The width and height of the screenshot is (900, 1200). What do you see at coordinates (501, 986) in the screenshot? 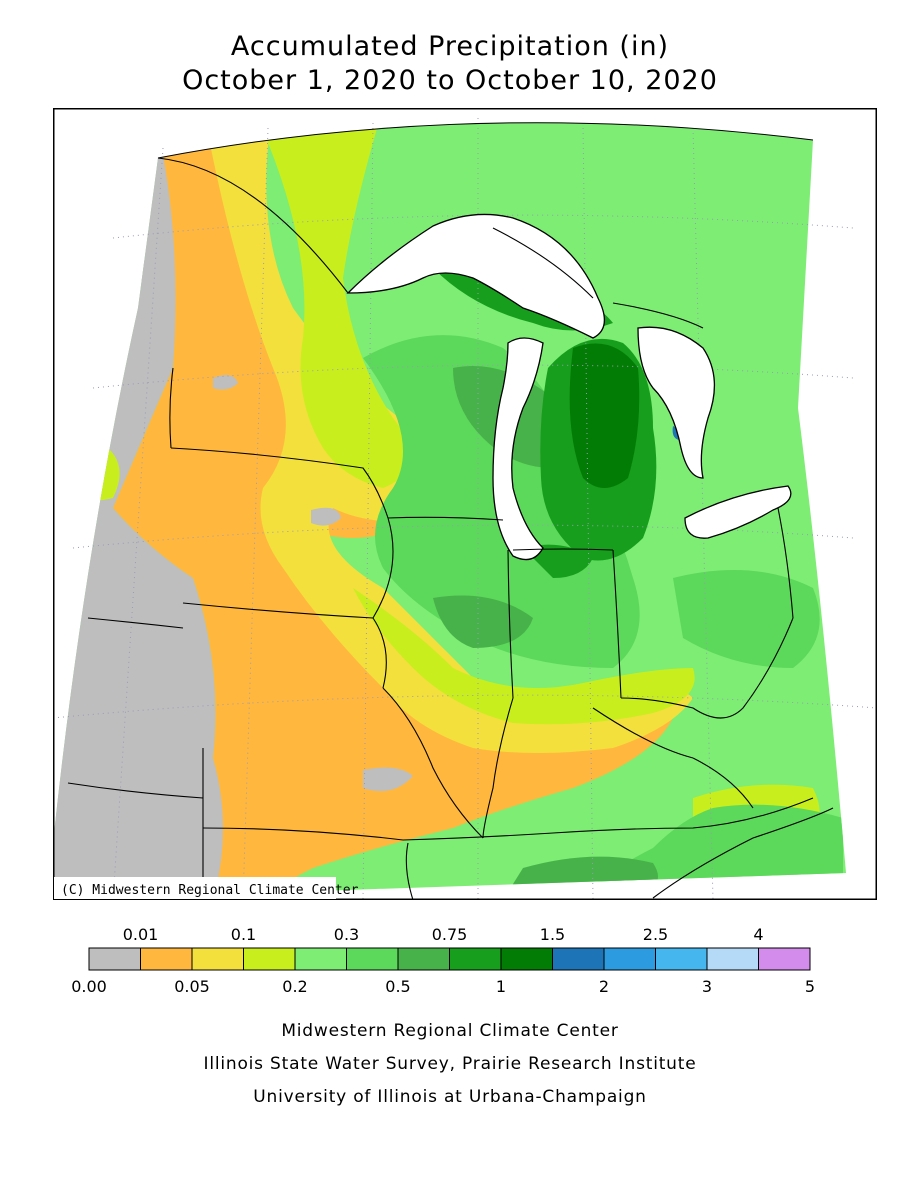
I see `legend-label: 1` at bounding box center [501, 986].